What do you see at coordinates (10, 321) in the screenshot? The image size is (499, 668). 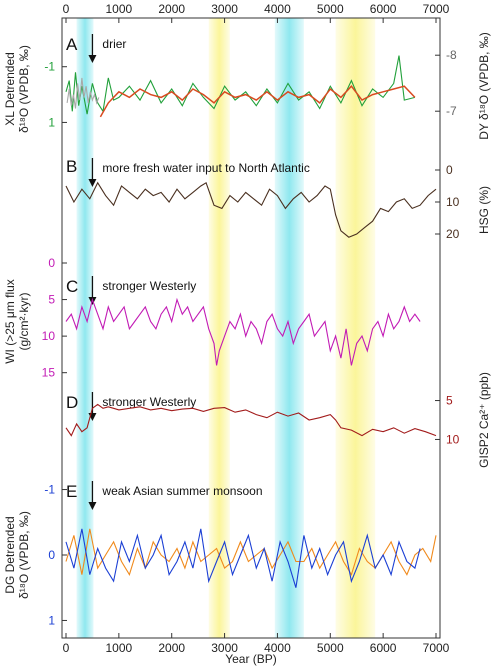 I see `left-axis-label-line1: WI (>25 μm flux` at bounding box center [10, 321].